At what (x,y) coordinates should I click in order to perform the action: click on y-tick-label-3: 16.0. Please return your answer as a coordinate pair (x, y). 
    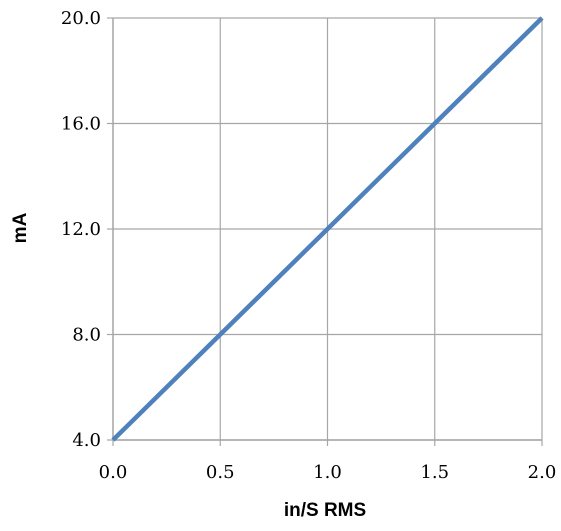
    Looking at the image, I should click on (81, 124).